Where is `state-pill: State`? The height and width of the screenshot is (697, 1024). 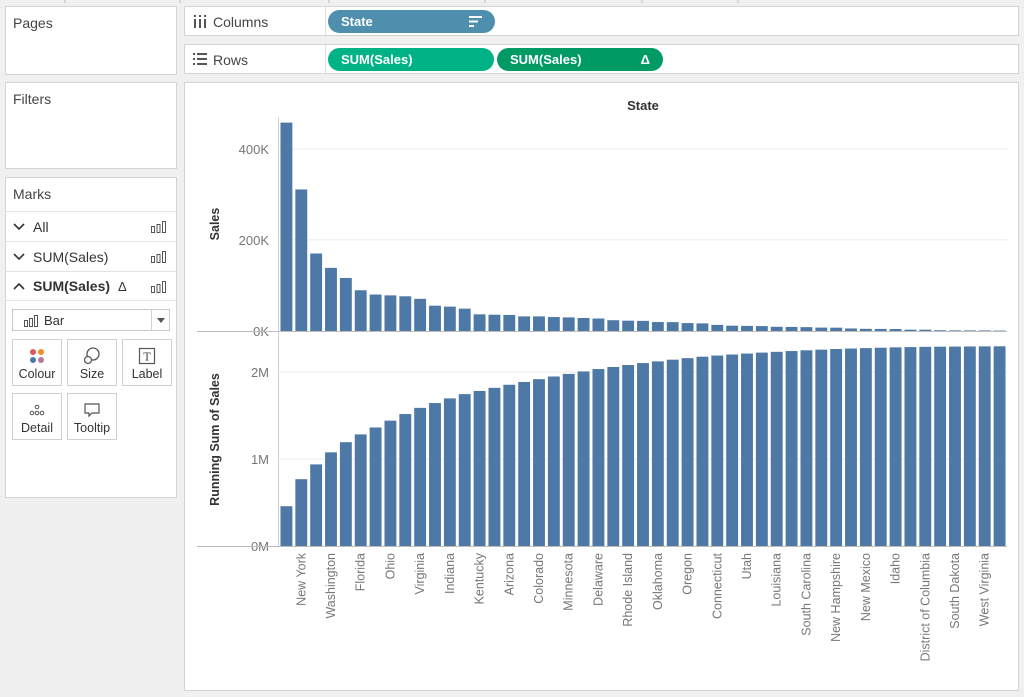
state-pill: State is located at coordinates (411, 21).